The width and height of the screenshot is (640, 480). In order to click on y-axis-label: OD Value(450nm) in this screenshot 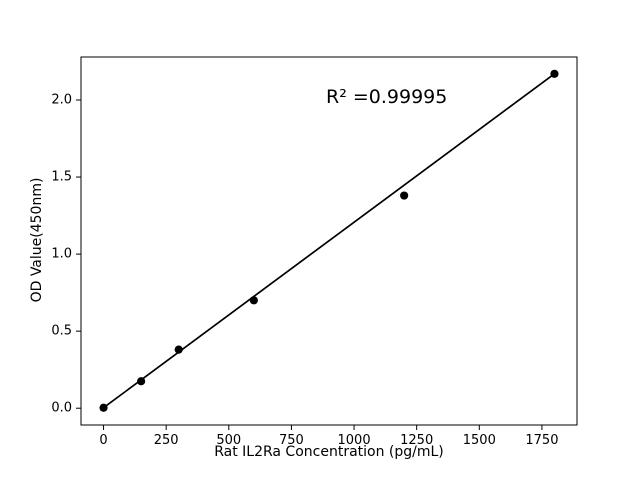, I will do `click(37, 240)`.